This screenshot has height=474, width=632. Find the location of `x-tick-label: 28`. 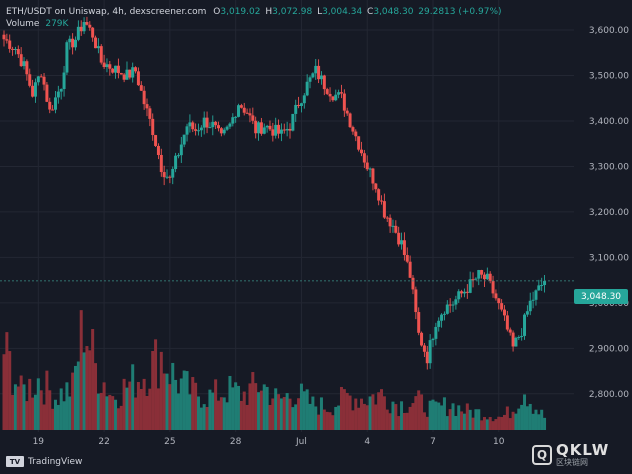

x-tick-label: 28 is located at coordinates (236, 442).